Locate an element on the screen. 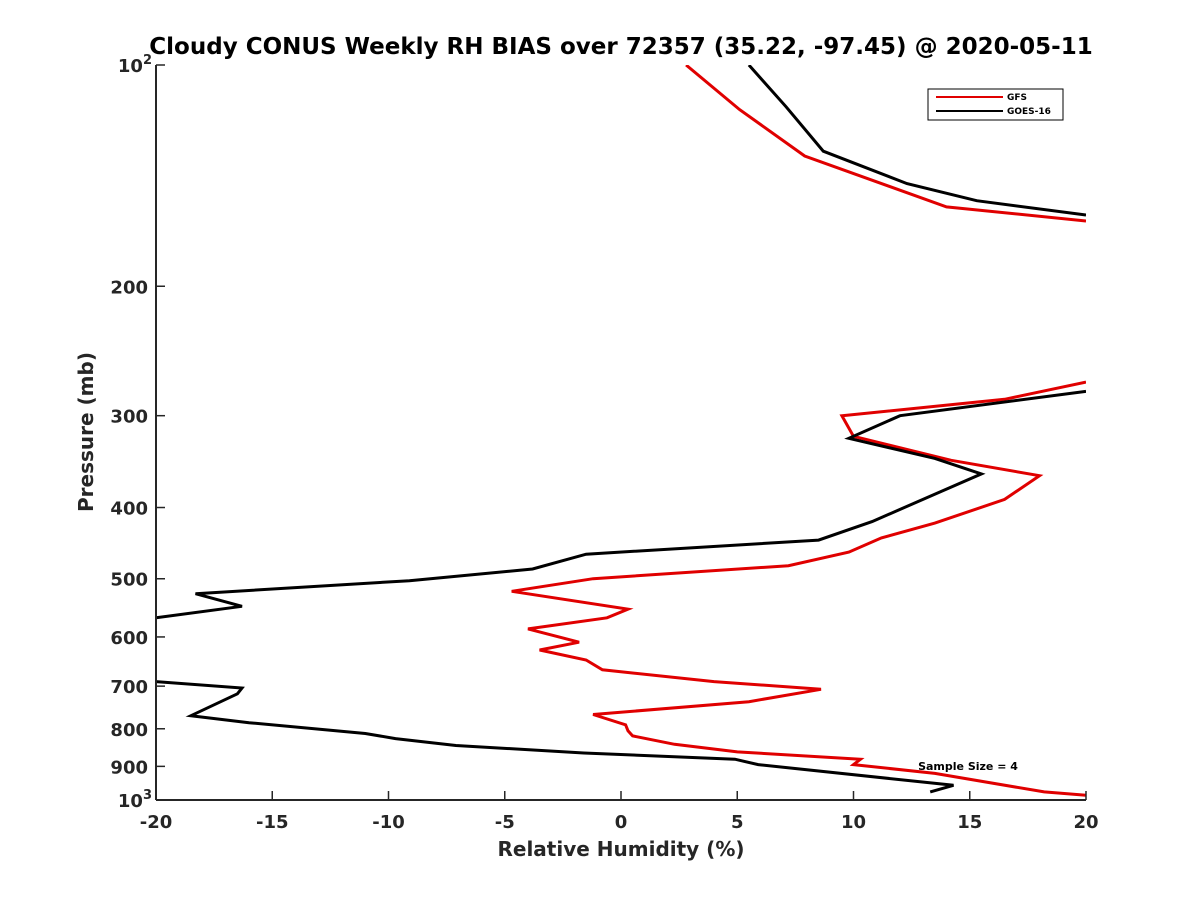 This screenshot has width=1200, height=900. x-axis-label: Relative Humidity (%) is located at coordinates (620, 849).